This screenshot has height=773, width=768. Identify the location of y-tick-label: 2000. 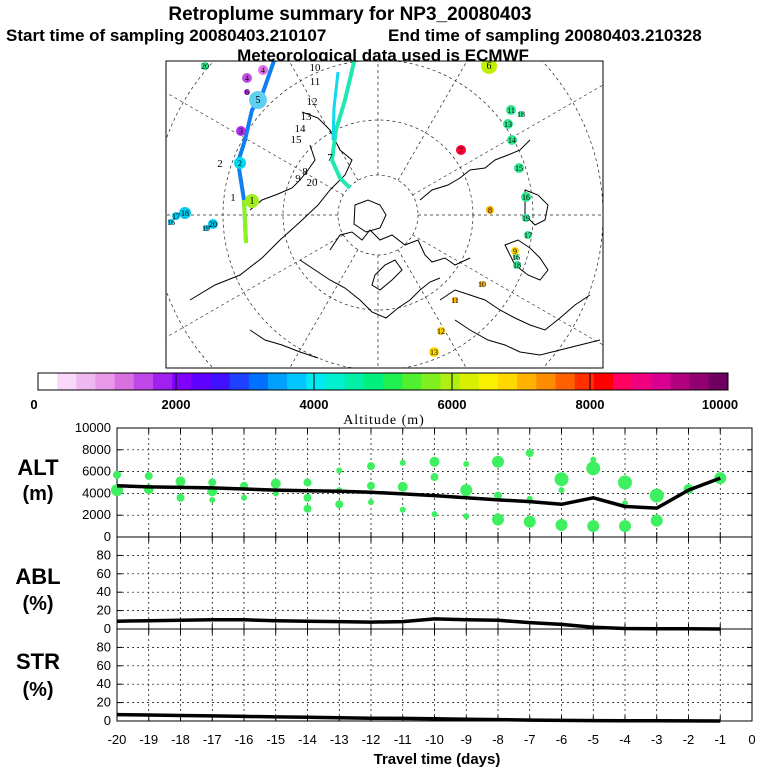
(96, 514).